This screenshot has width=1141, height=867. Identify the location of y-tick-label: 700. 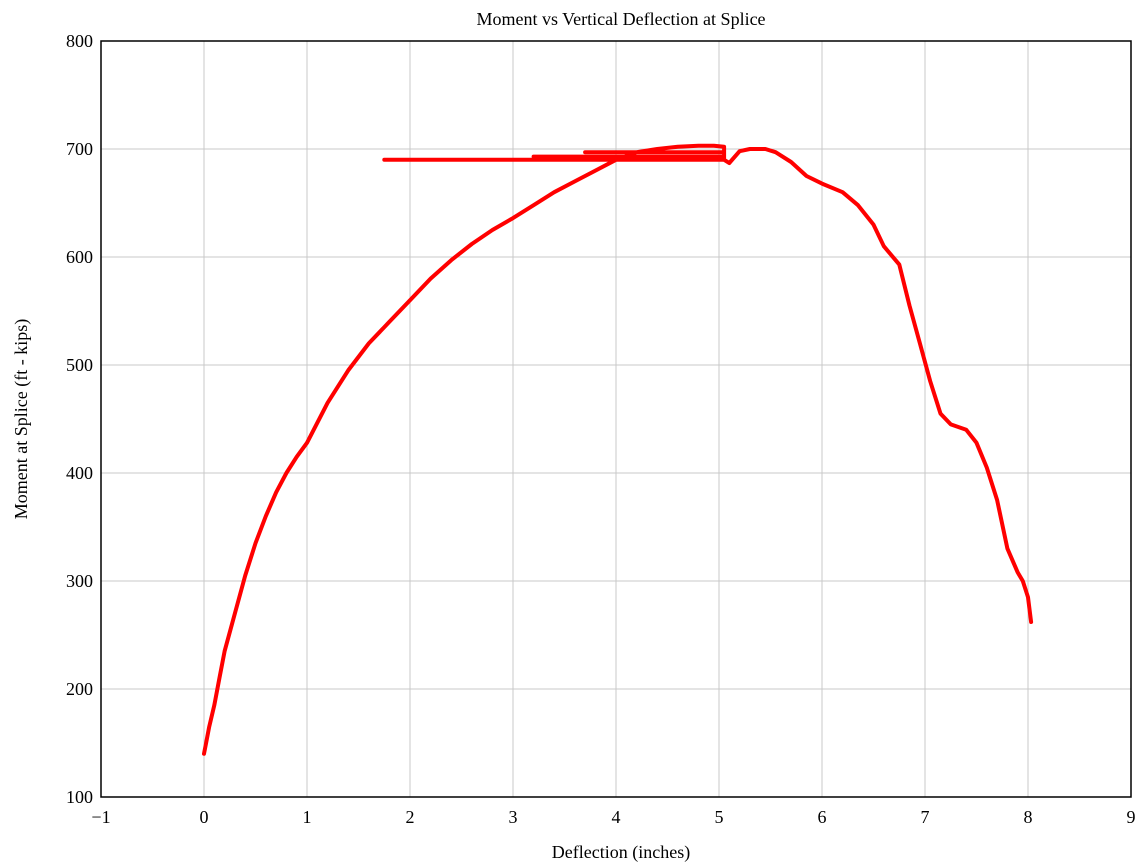
(79, 149).